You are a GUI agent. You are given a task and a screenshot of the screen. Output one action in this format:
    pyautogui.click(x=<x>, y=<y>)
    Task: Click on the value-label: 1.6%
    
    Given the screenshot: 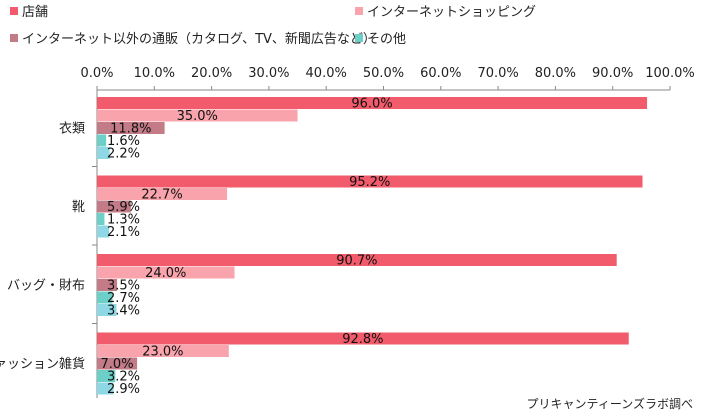 What is the action you would take?
    pyautogui.click(x=123, y=141)
    